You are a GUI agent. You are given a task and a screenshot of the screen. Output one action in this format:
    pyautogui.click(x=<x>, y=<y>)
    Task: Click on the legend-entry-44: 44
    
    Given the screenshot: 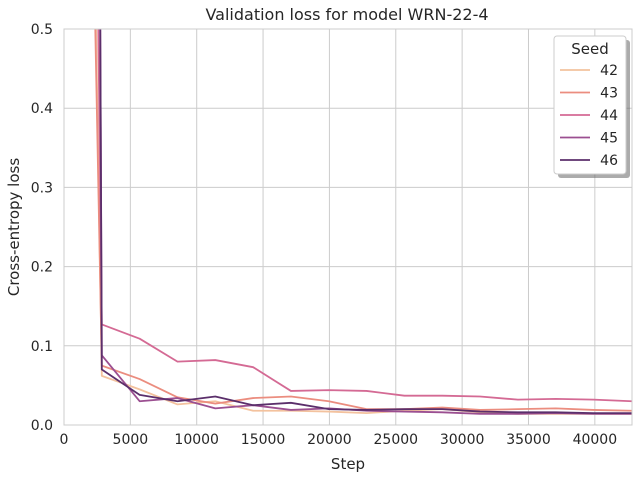 What is the action you would take?
    pyautogui.click(x=609, y=116)
    